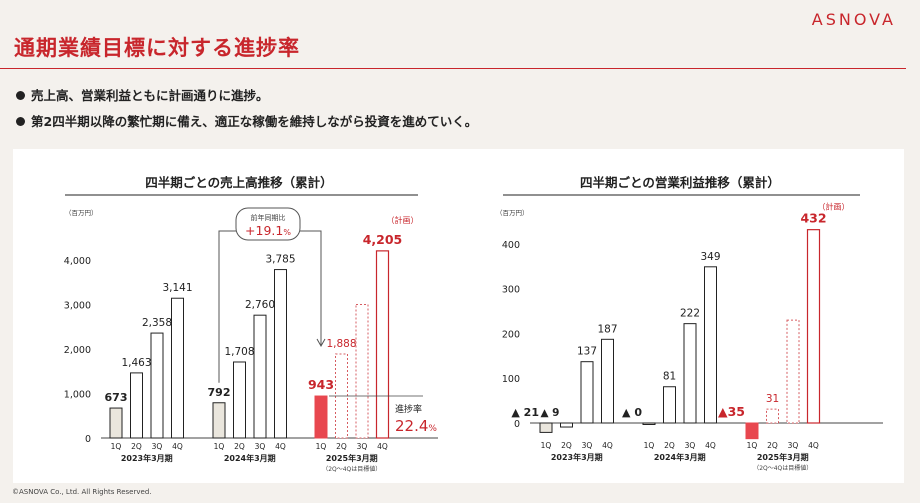 This screenshot has width=920, height=503. Describe the element at coordinates (690, 314) in the screenshot. I see `bar-value-label: 222` at that location.